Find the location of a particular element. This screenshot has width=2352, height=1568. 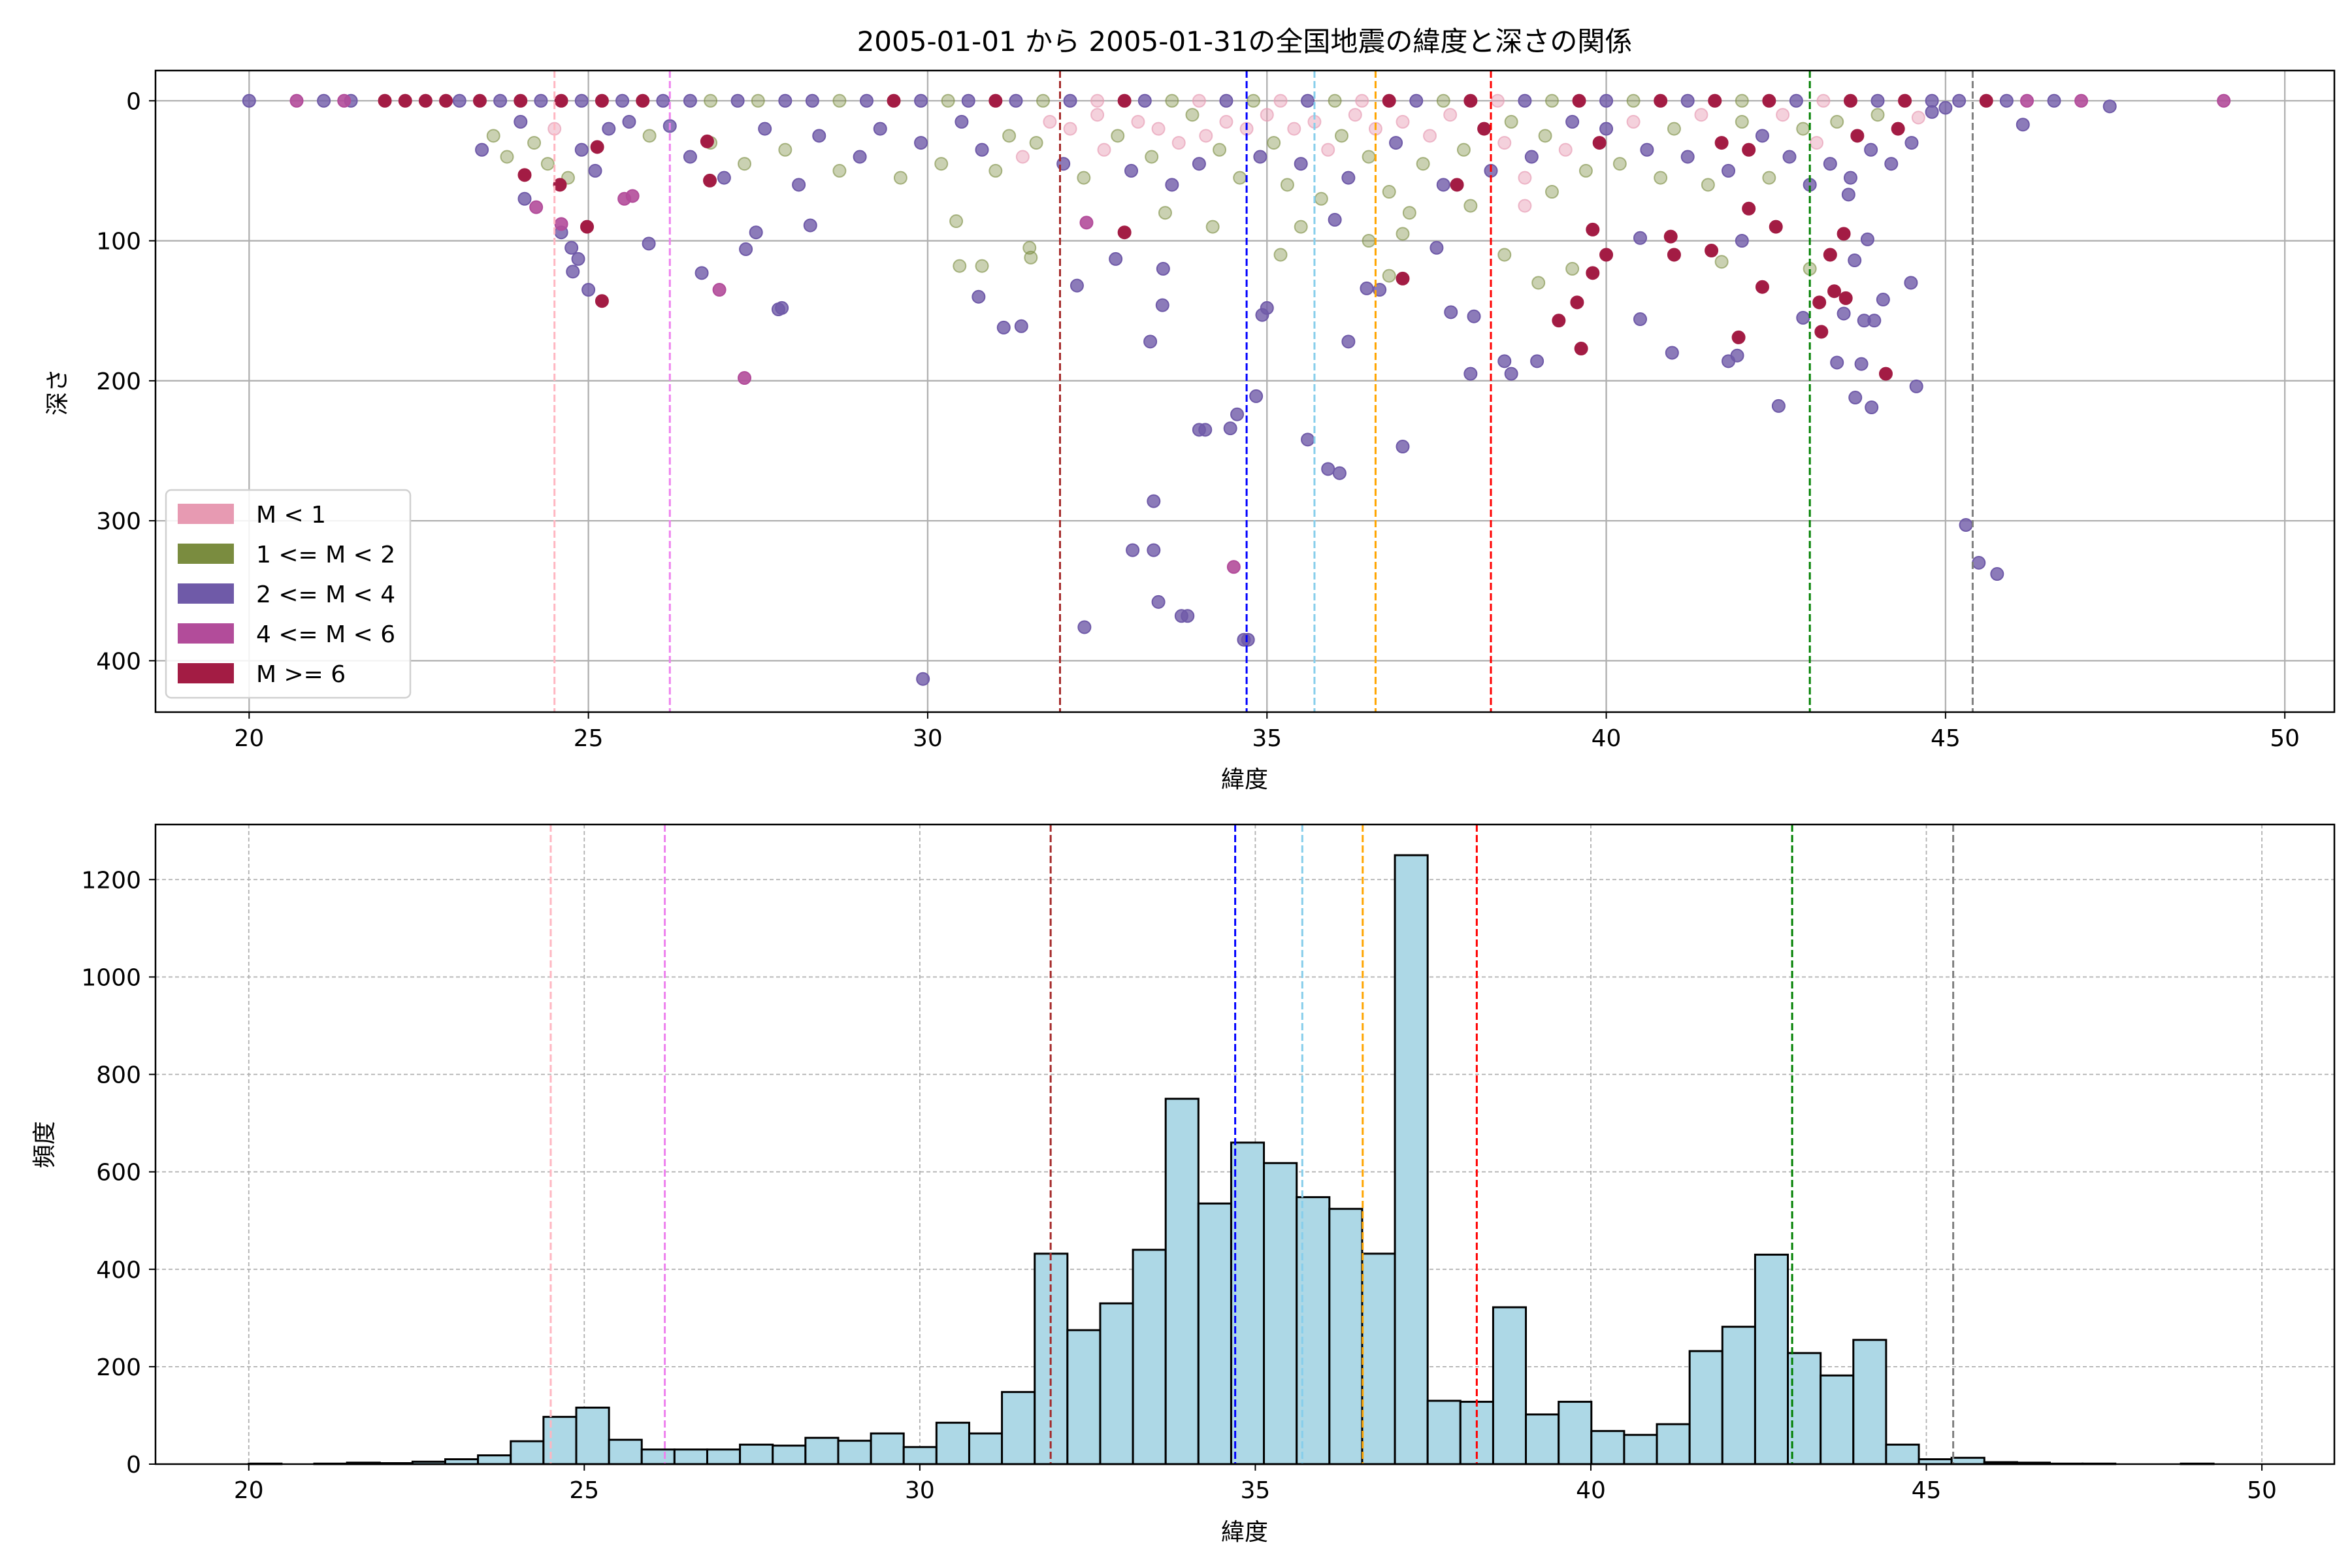

x-tick-label: 45 is located at coordinates (1927, 1490).